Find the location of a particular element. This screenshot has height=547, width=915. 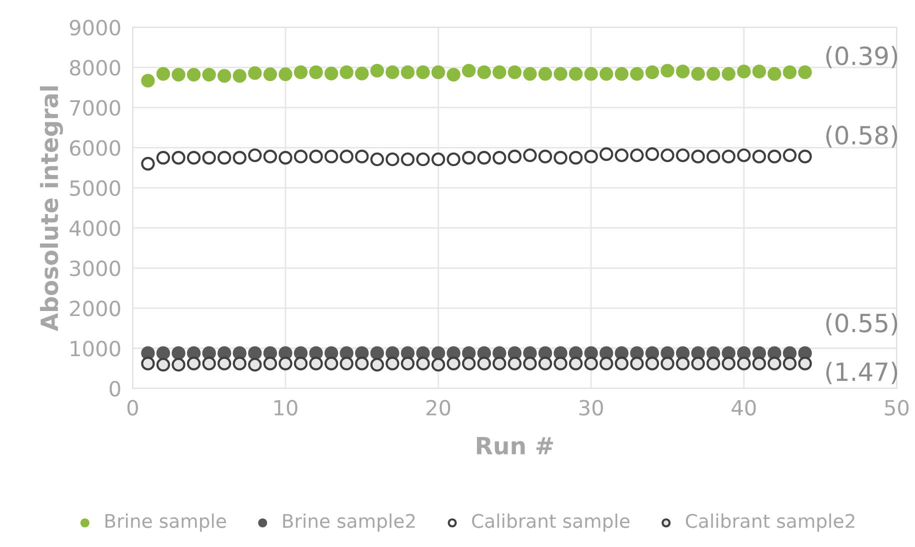

y-tick-label: 9000 is located at coordinates (95, 28).